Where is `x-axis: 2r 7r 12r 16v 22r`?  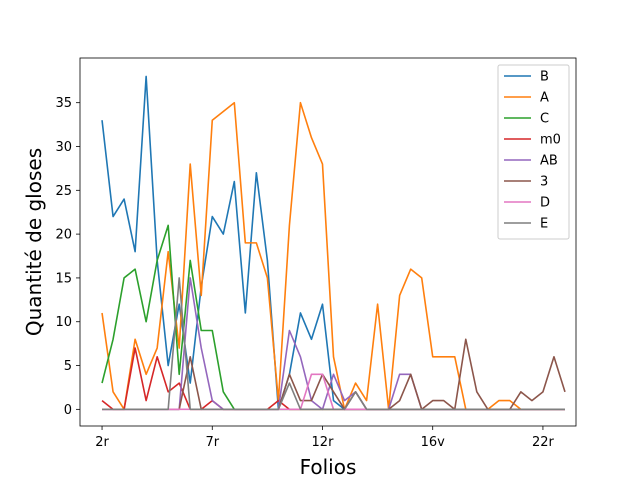
x-axis: 2r 7r 12r 16v 22r is located at coordinates (325, 438).